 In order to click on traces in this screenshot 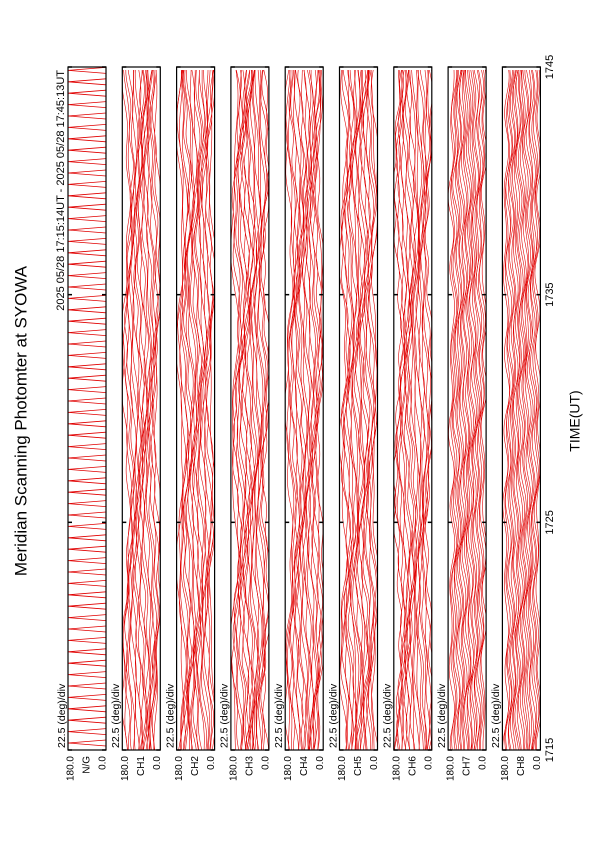, I will do `click(141, 409)`.